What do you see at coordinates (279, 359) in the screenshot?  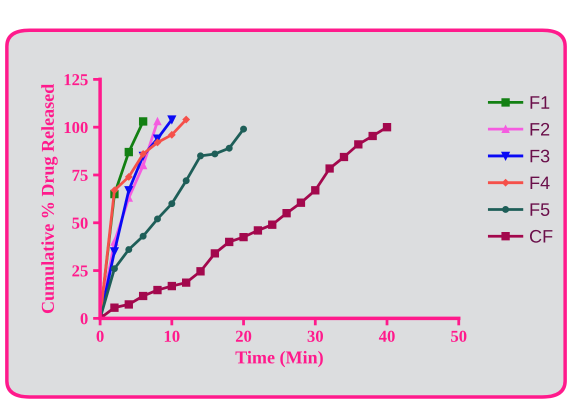 I see `x-axis-title: Time (Min)` at bounding box center [279, 359].